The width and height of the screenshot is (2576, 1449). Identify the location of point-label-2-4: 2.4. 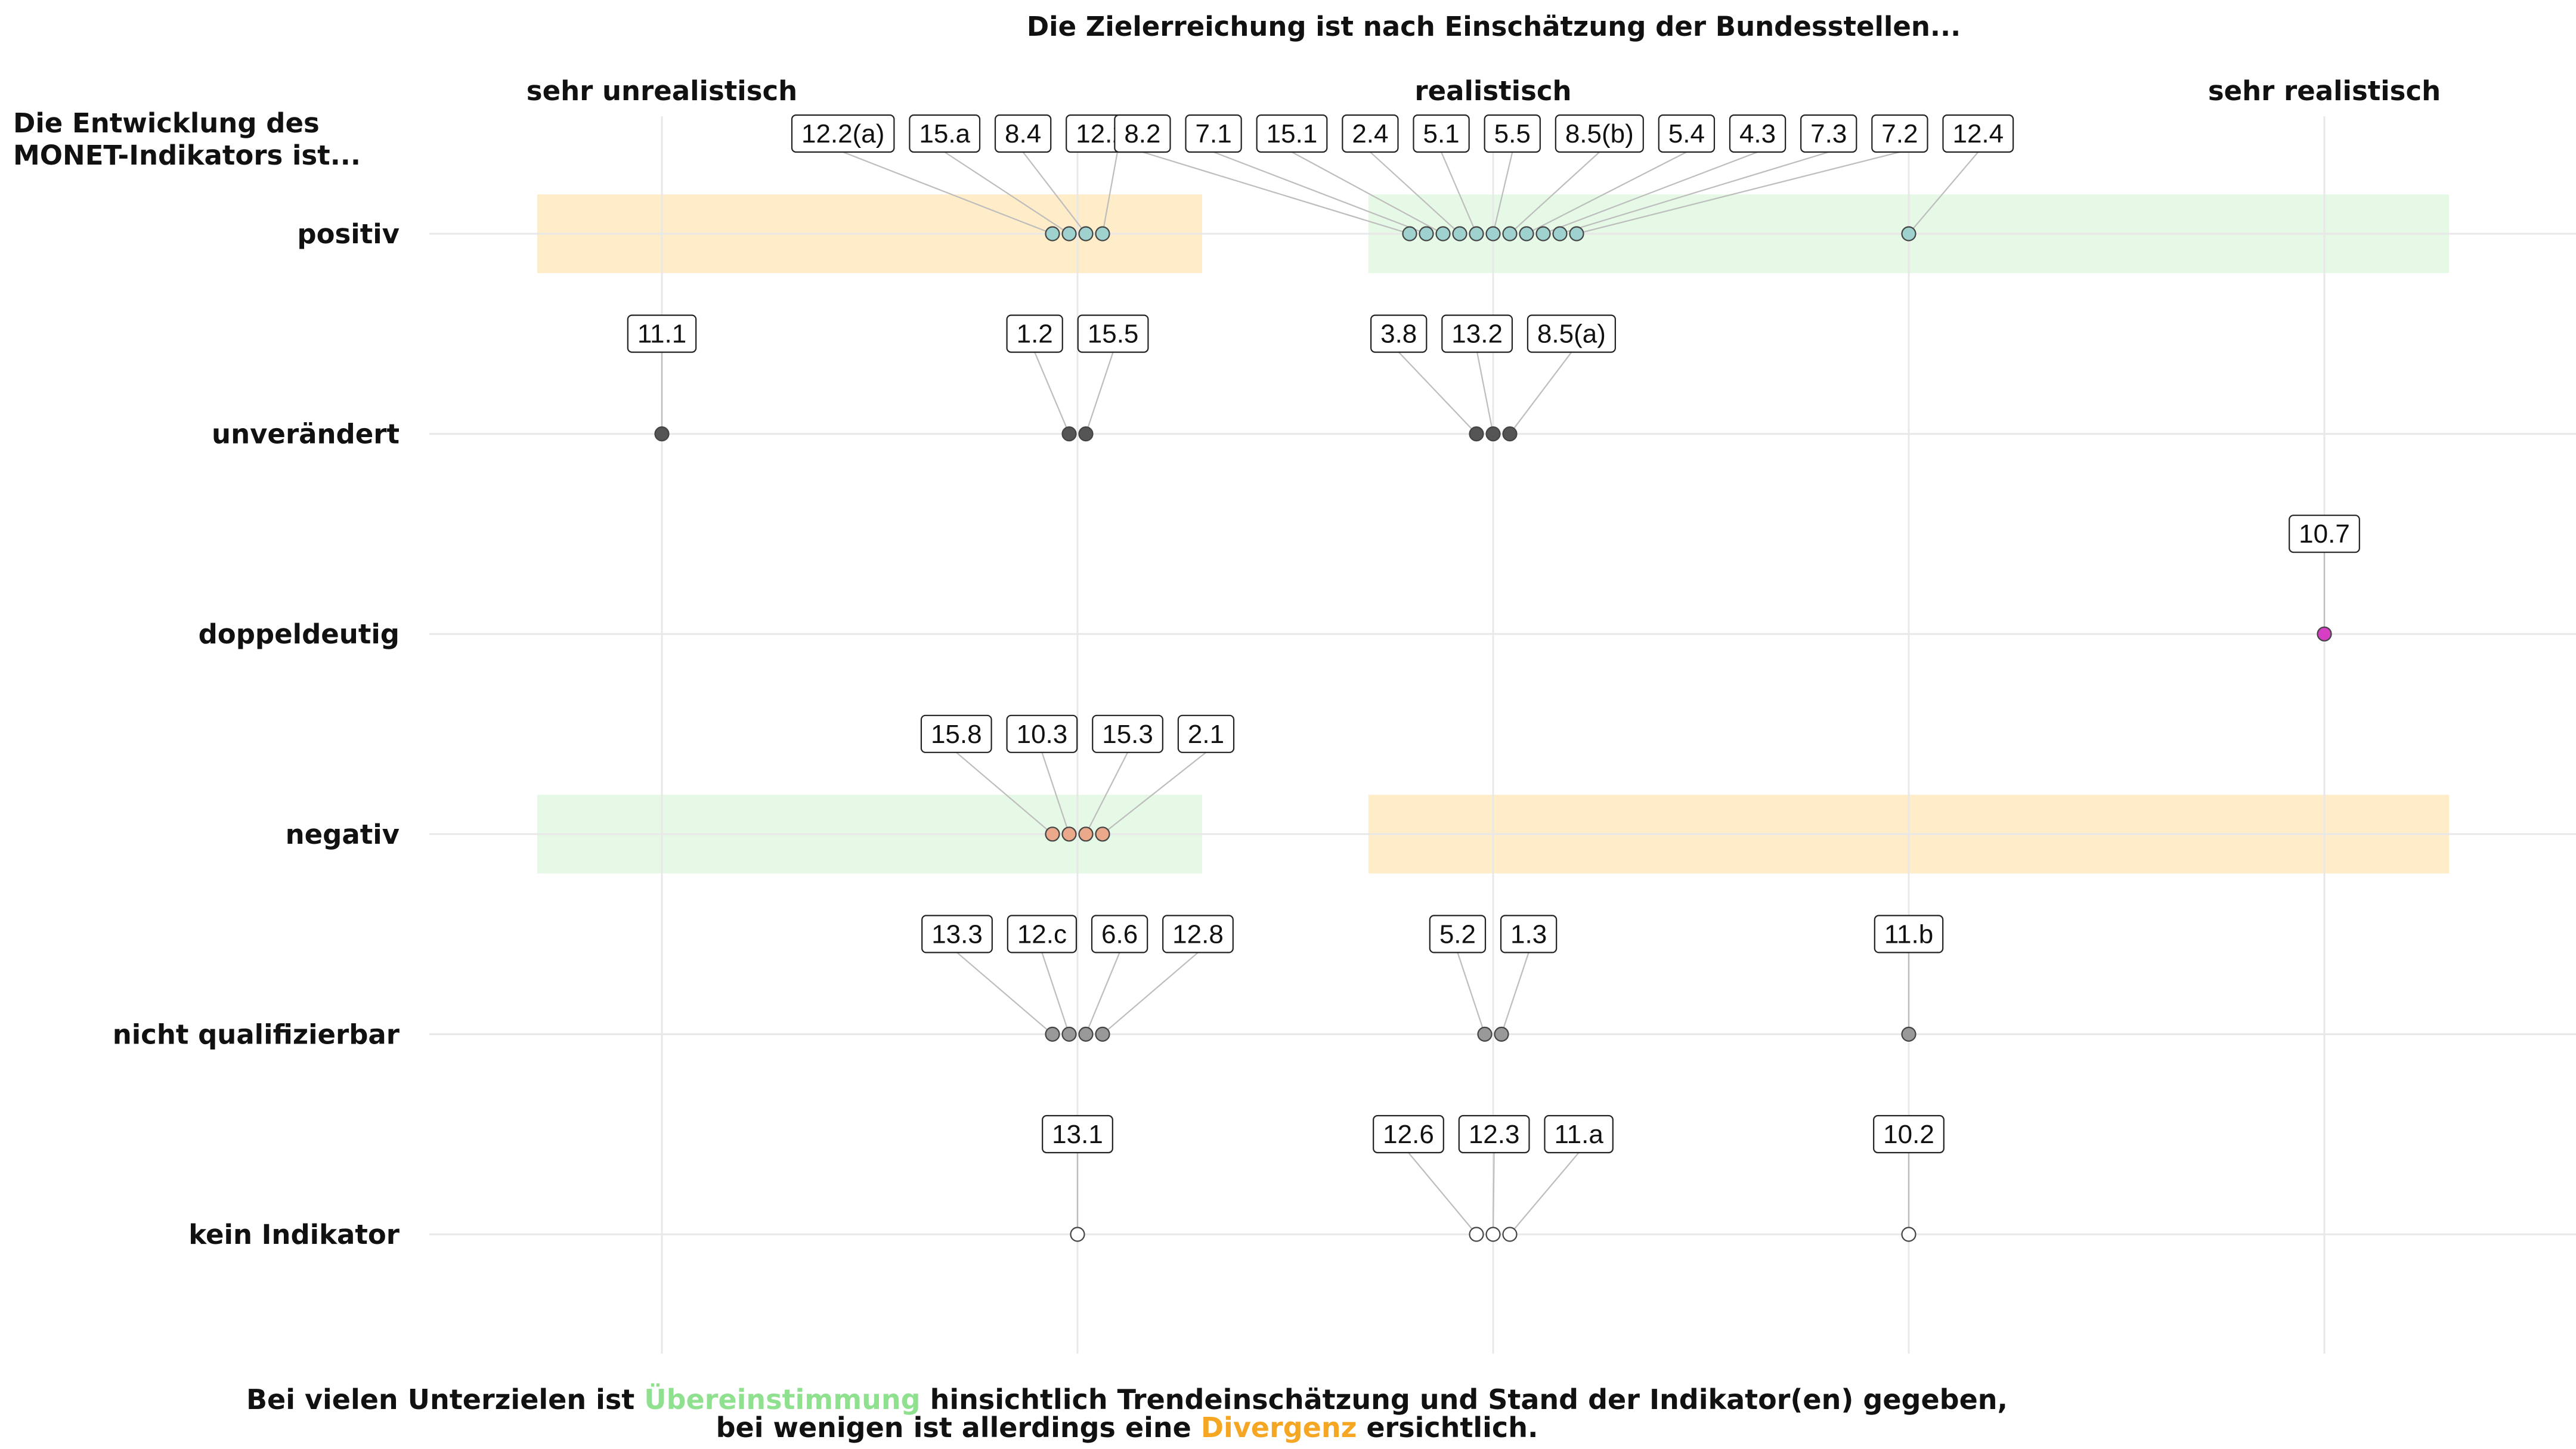
(1370, 133).